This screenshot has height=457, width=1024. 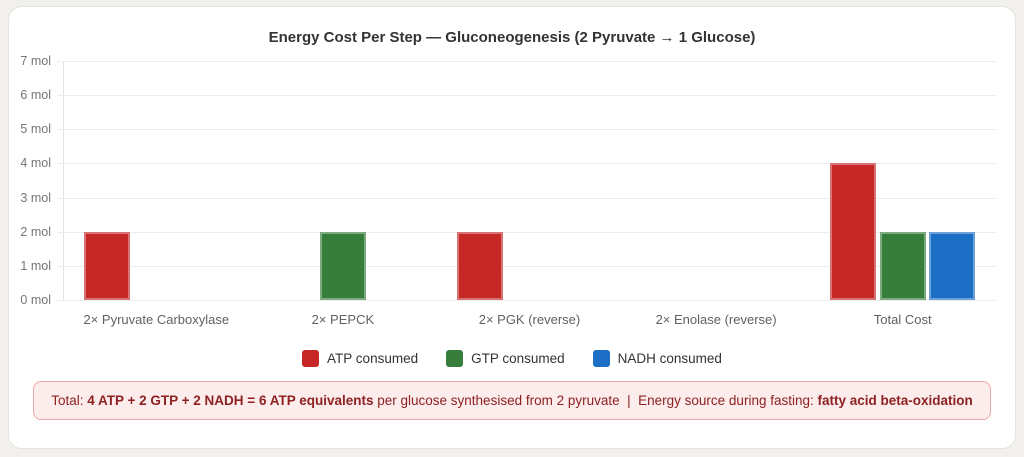 What do you see at coordinates (35, 163) in the screenshot?
I see `y-tick-label: 4 mol` at bounding box center [35, 163].